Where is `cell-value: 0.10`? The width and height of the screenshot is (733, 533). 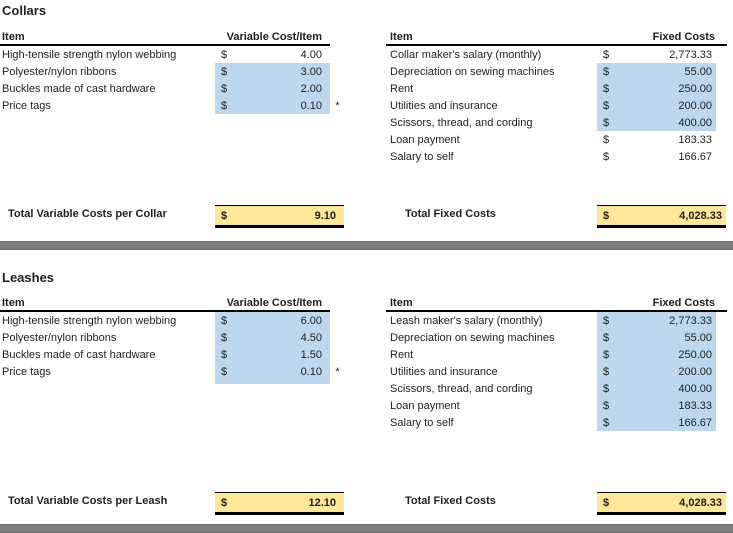 cell-value: 0.10 is located at coordinates (311, 105).